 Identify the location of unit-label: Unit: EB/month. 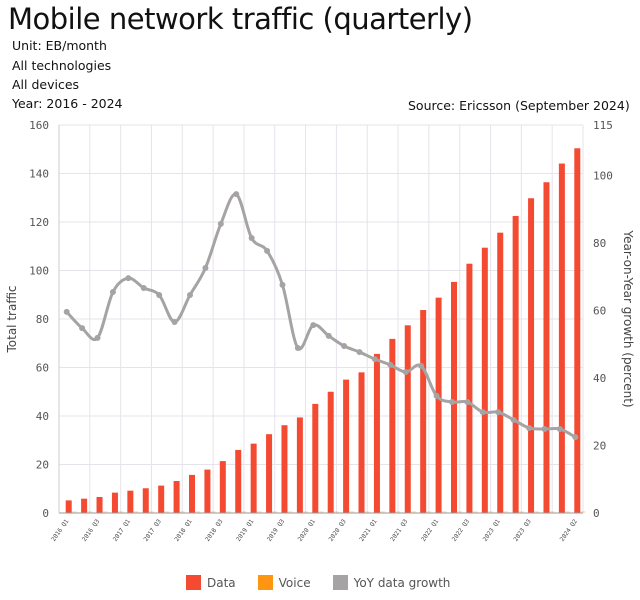
(59, 45).